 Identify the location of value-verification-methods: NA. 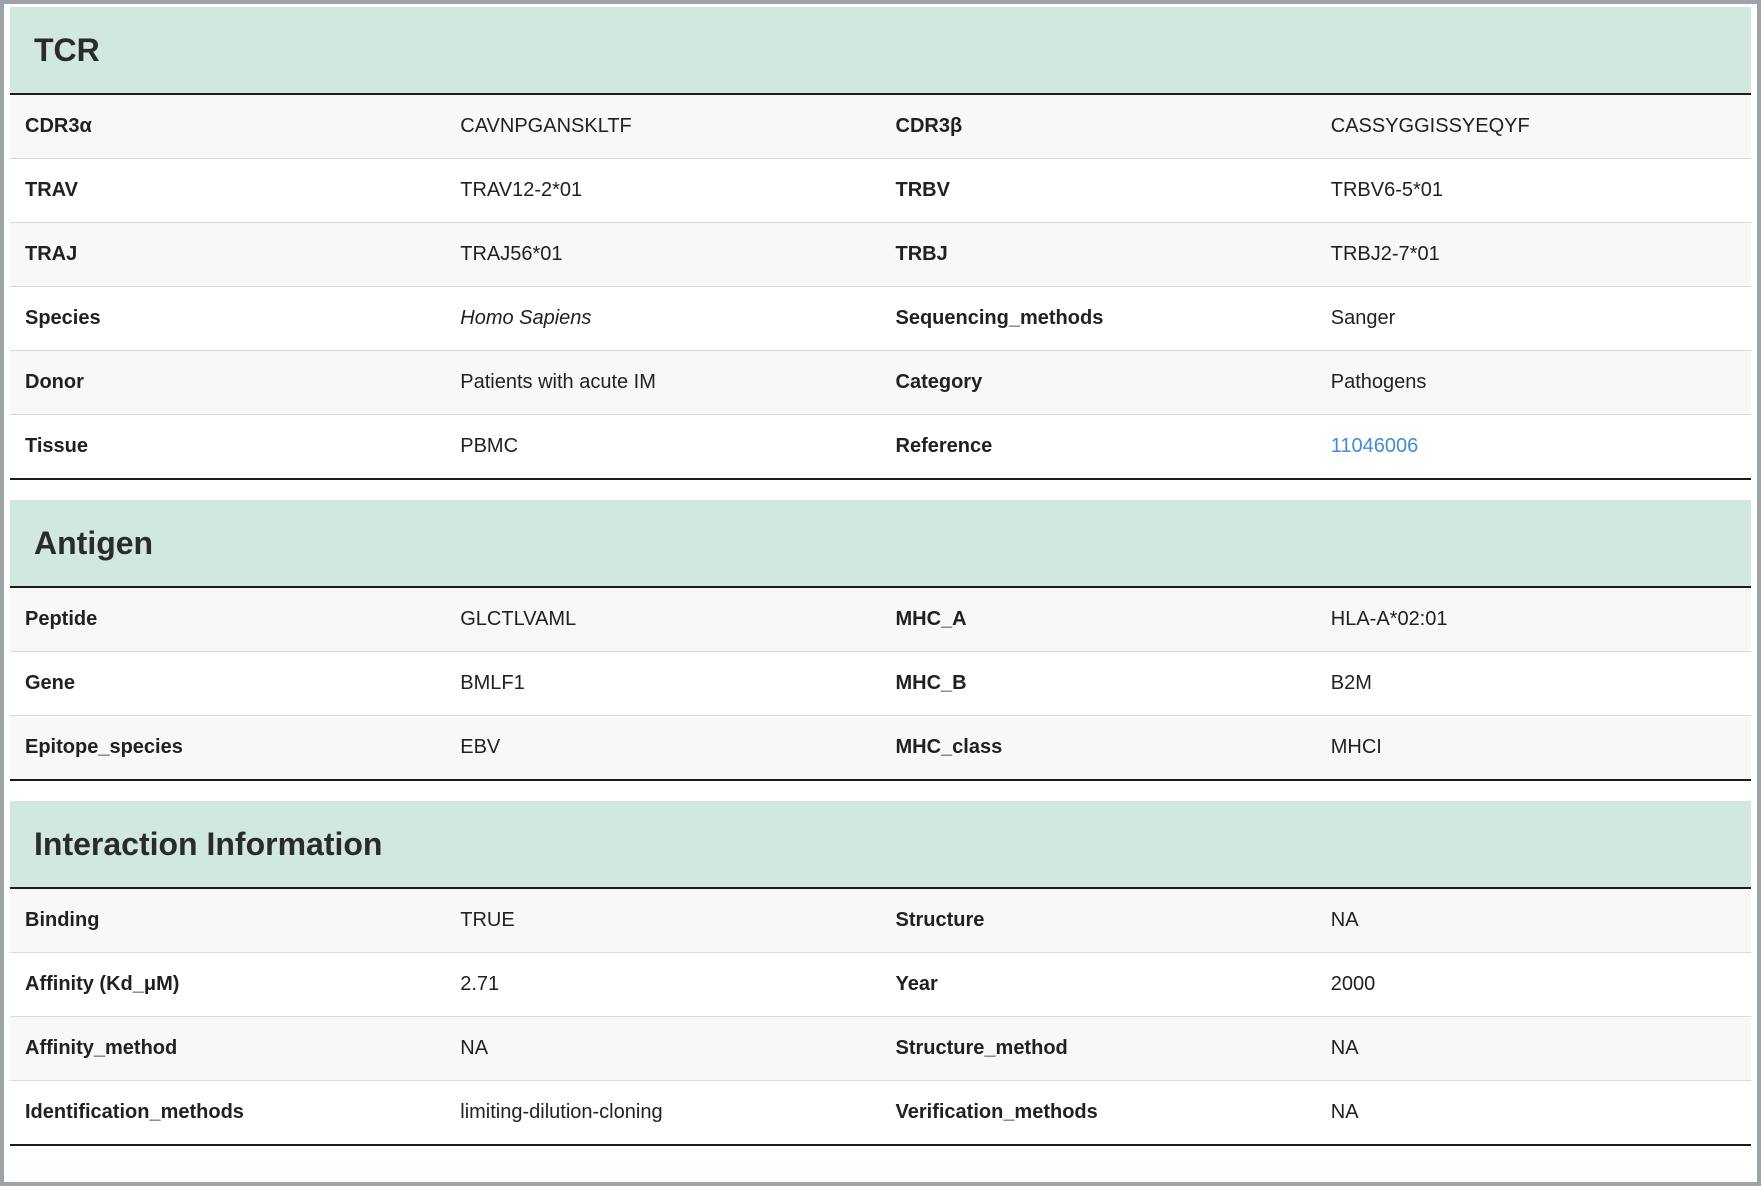
(1533, 1112).